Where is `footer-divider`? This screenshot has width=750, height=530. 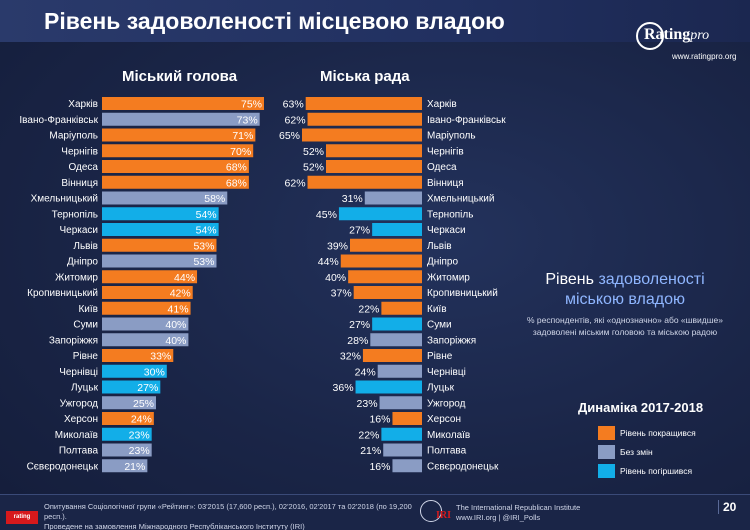
footer-divider is located at coordinates (375, 494).